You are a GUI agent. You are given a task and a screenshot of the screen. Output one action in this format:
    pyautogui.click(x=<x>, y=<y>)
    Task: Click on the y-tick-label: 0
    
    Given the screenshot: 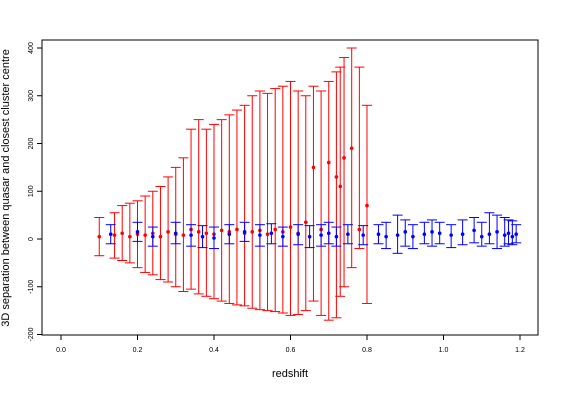 What is the action you would take?
    pyautogui.click(x=31, y=239)
    